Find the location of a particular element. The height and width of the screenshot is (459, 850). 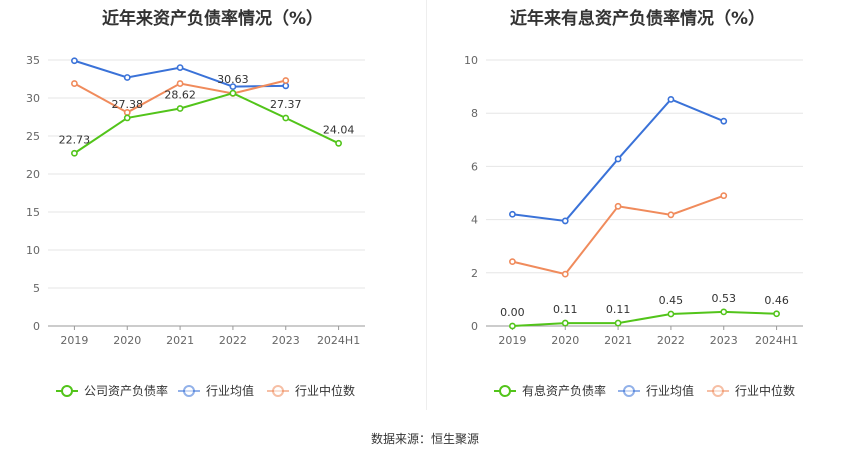

y-tick-label: 30 is located at coordinates (33, 98).